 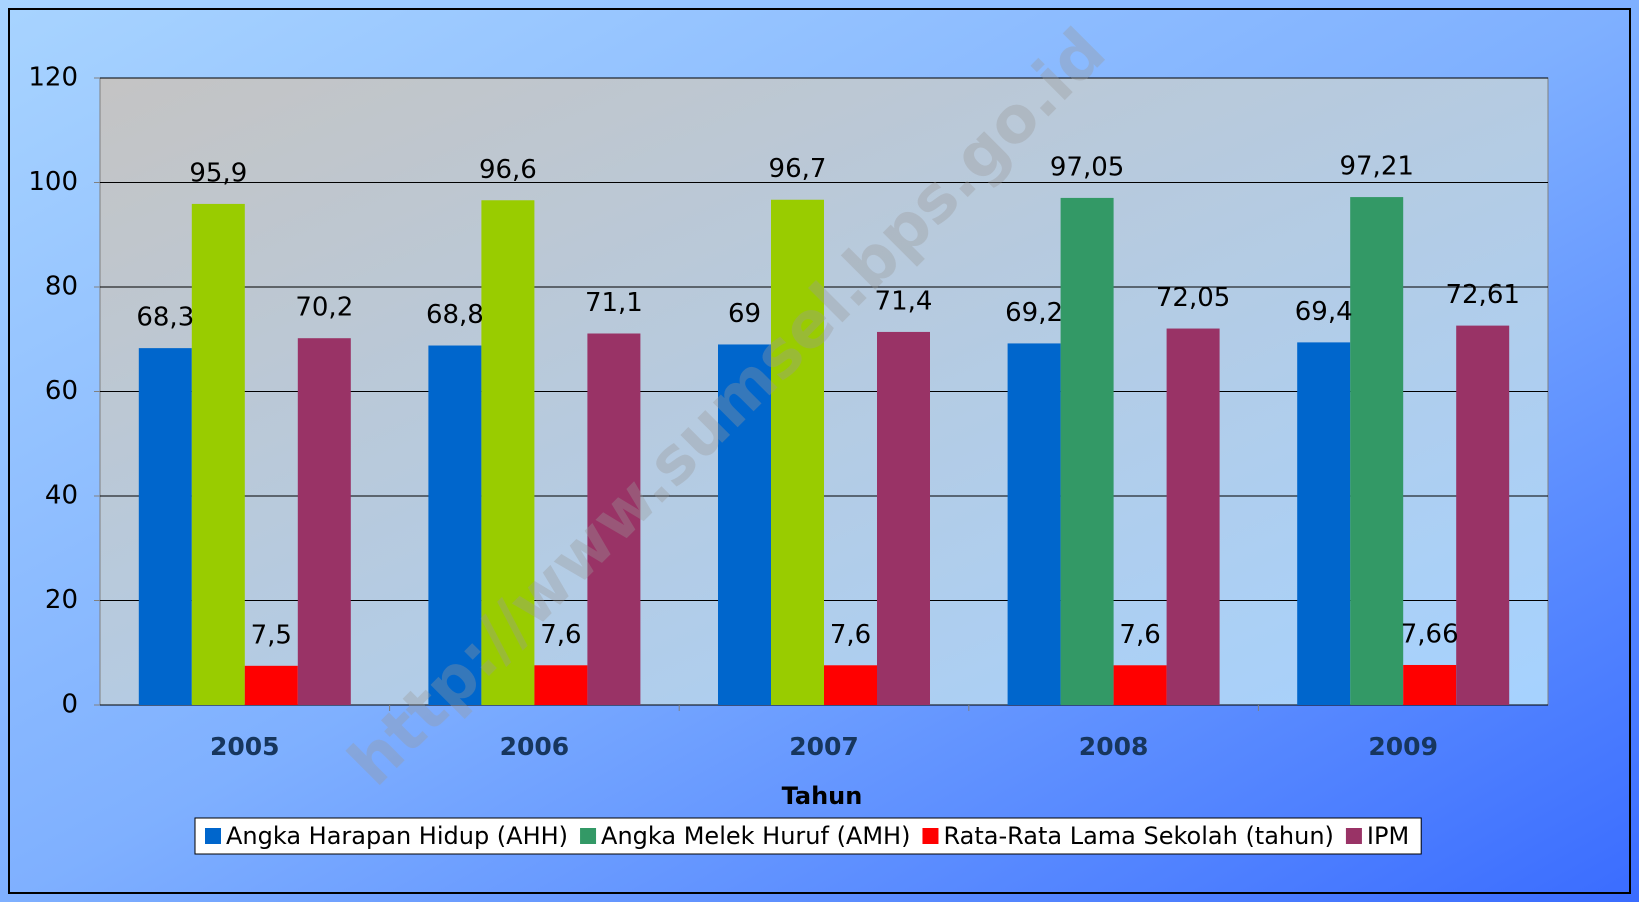 What do you see at coordinates (798, 169) in the screenshot?
I see `value-label: 96,7` at bounding box center [798, 169].